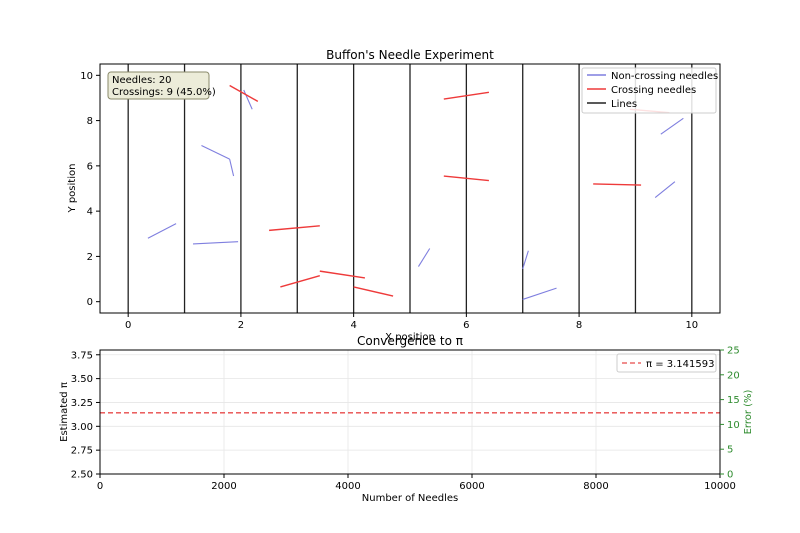  What do you see at coordinates (64, 412) in the screenshot?
I see `convergence-y-axis-label: Estimated π` at bounding box center [64, 412].